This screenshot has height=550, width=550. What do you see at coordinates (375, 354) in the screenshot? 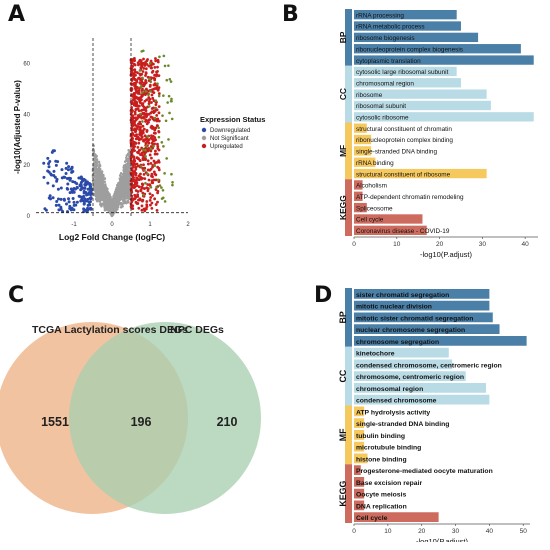
I see `bar-label: kinetochore` at bounding box center [375, 354].